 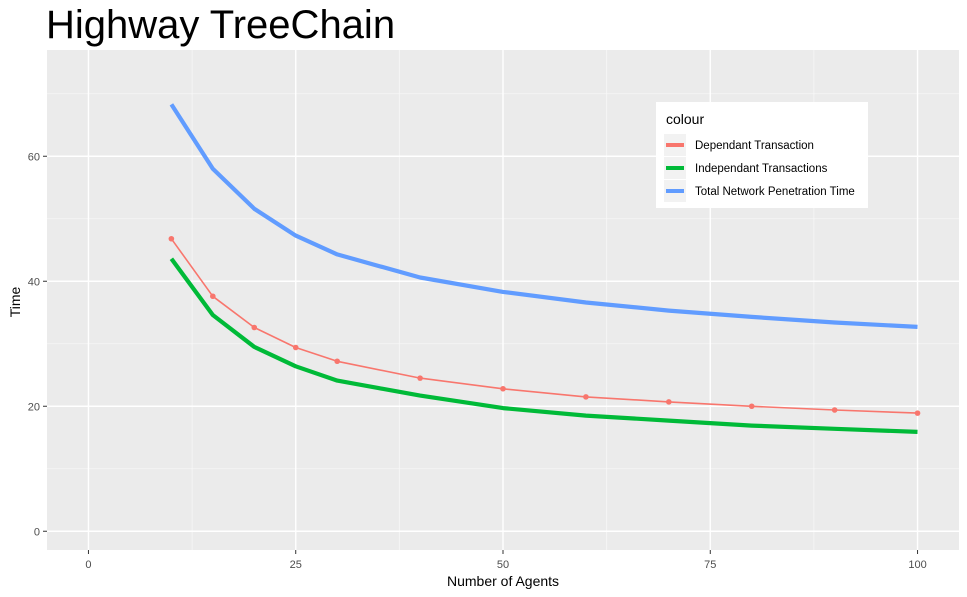 I want to click on legend-label: Independant Transactions, so click(x=761, y=169).